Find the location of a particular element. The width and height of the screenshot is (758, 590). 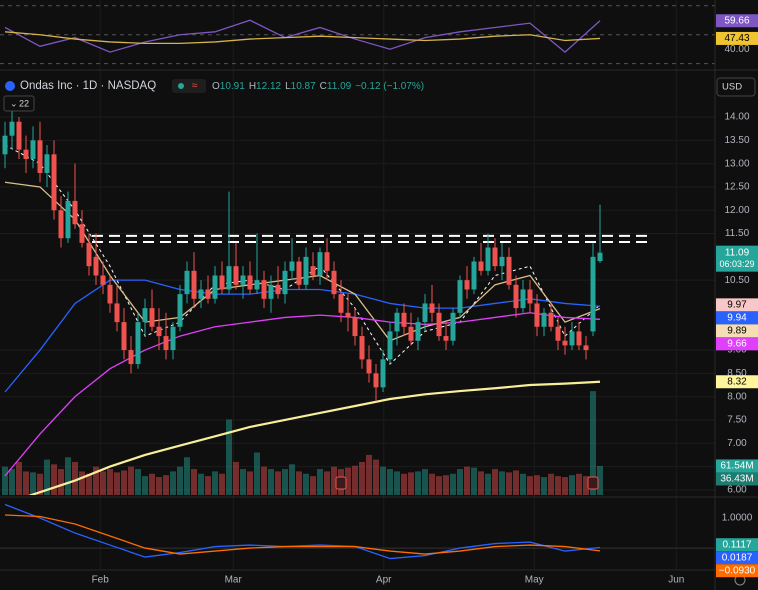

low: 10.87 is located at coordinates (303, 86).